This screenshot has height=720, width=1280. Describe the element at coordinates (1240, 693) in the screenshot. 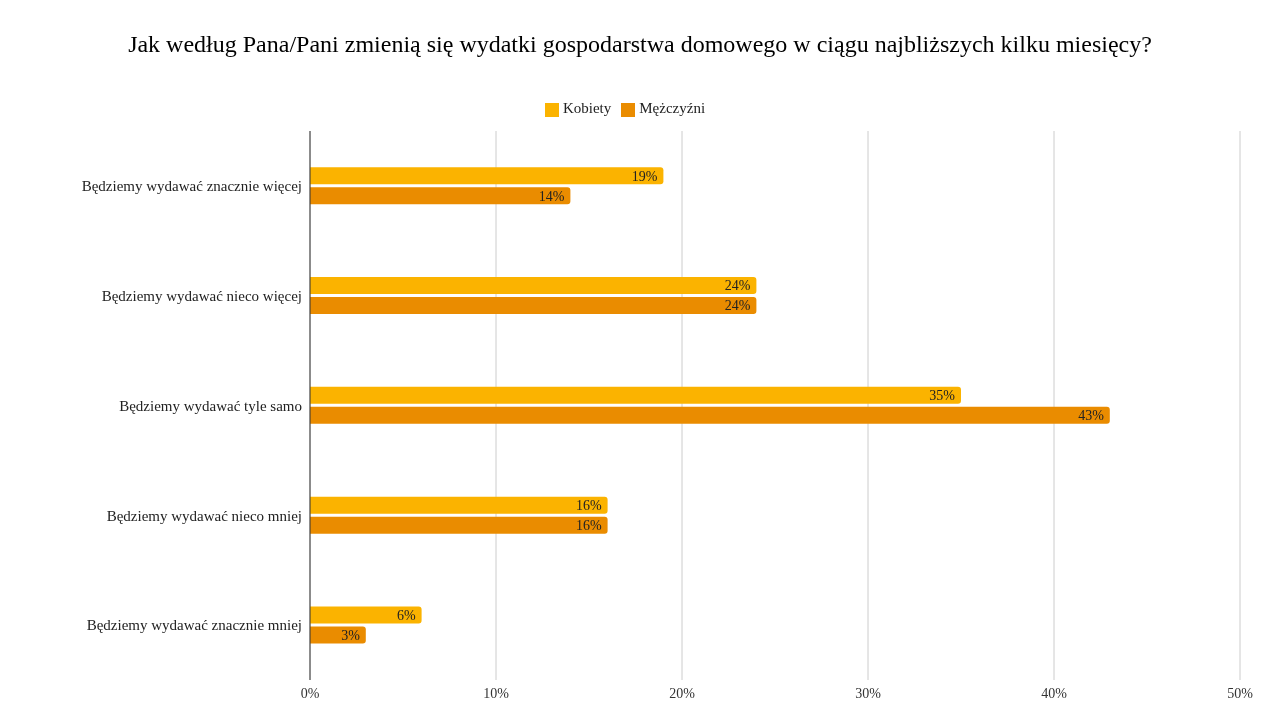

I see `x-tick-label: 50%` at that location.